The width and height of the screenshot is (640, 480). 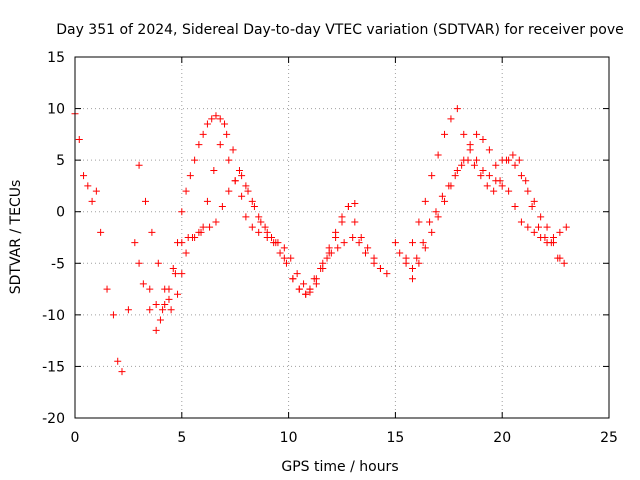 What do you see at coordinates (502, 438) in the screenshot?
I see `x-tick-label: 20` at bounding box center [502, 438].